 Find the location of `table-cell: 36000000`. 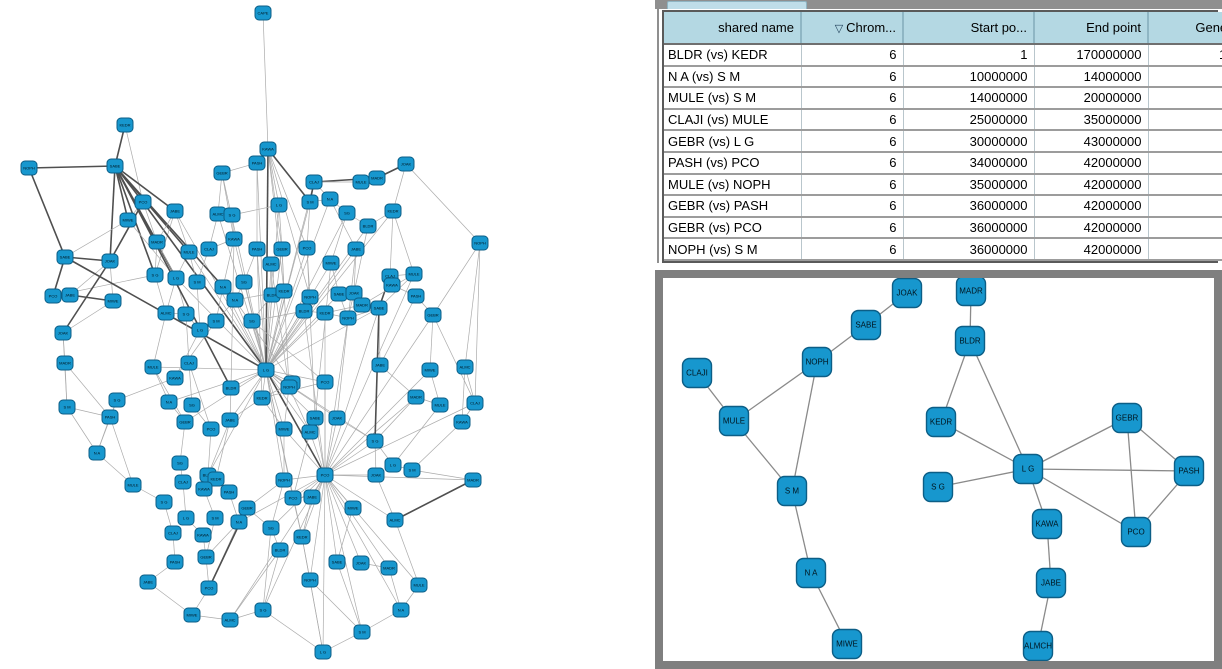

table-cell: 36000000 is located at coordinates (969, 228).